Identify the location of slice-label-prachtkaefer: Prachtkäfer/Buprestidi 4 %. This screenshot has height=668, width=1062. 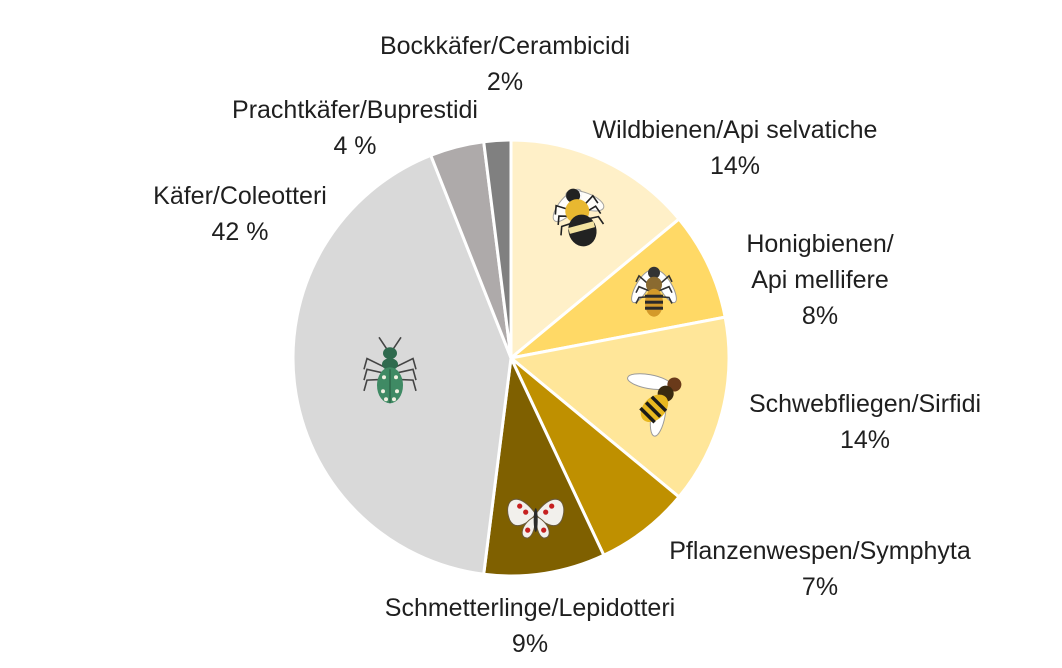
(355, 128).